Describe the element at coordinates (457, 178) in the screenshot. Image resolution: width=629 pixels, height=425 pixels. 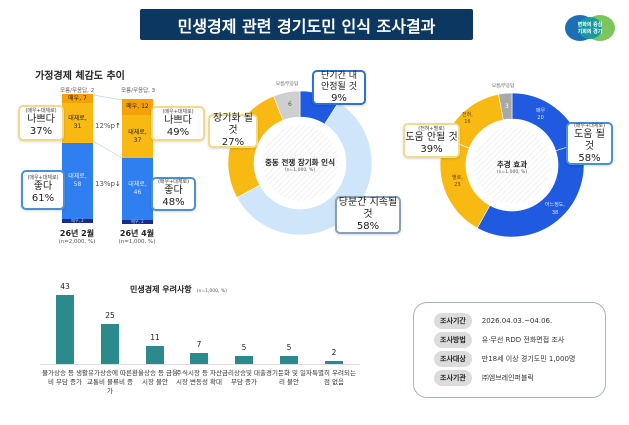
I see `seg-label: 별로,` at that location.